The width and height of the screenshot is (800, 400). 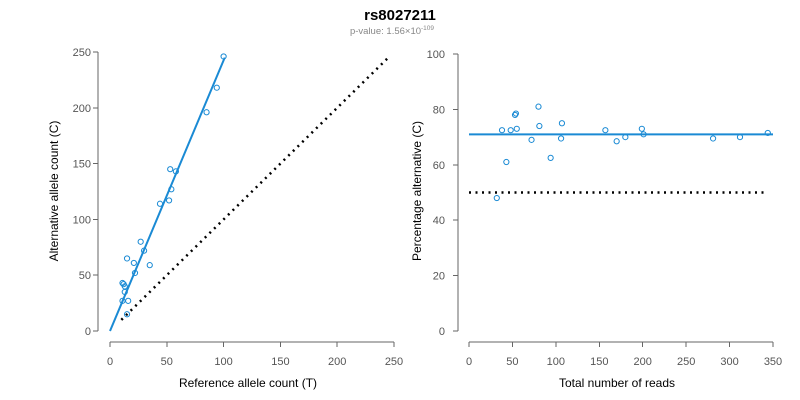 I want to click on y-tick-label: 200, so click(x=82, y=109).